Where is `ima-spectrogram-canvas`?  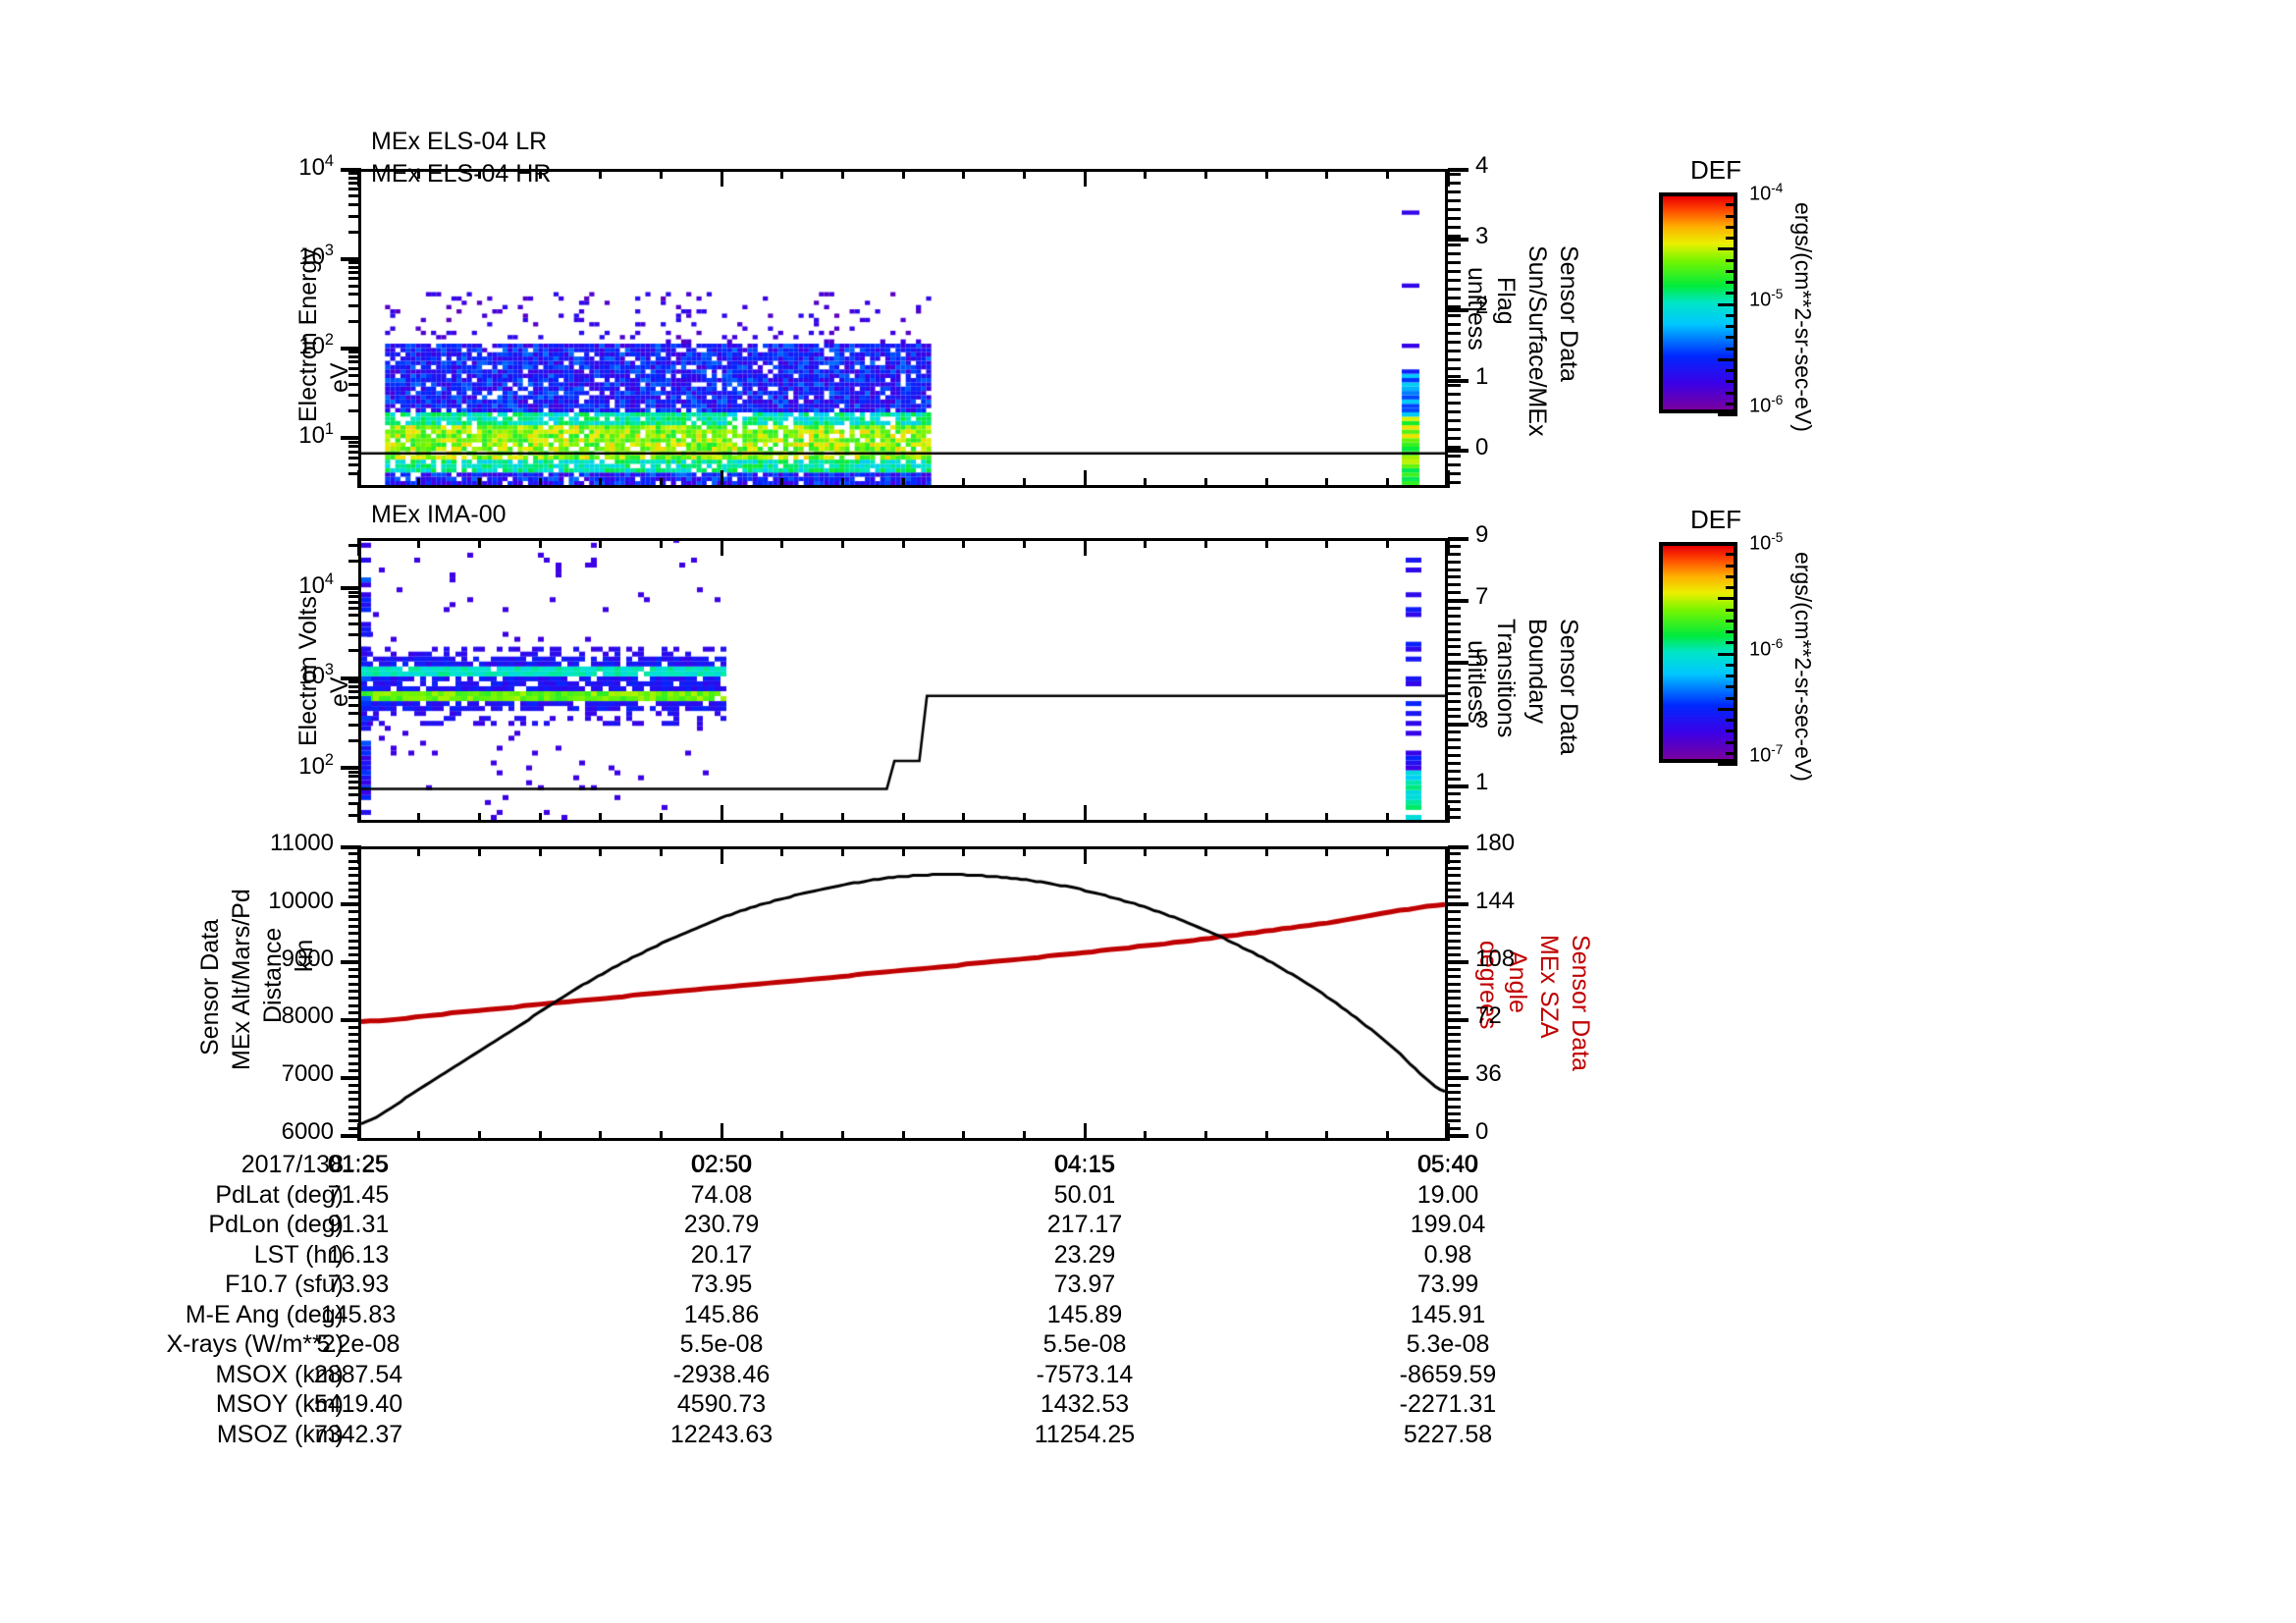 ima-spectrogram-canvas is located at coordinates (903, 680).